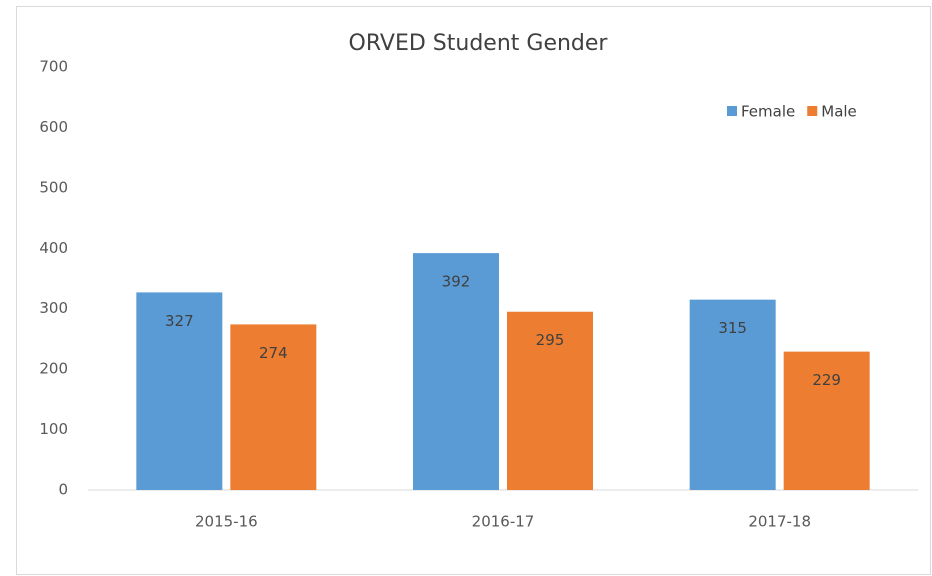  Describe the element at coordinates (839, 112) in the screenshot. I see `legend-label: Male` at that location.